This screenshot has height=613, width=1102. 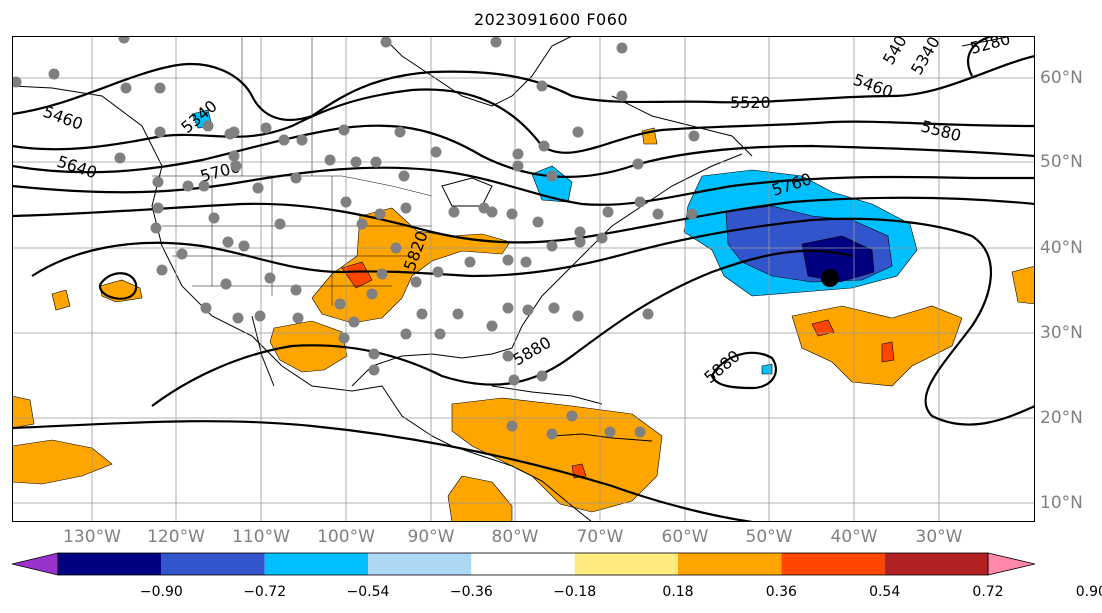 What do you see at coordinates (176, 537) in the screenshot?
I see `lon-label: 120°W` at bounding box center [176, 537].